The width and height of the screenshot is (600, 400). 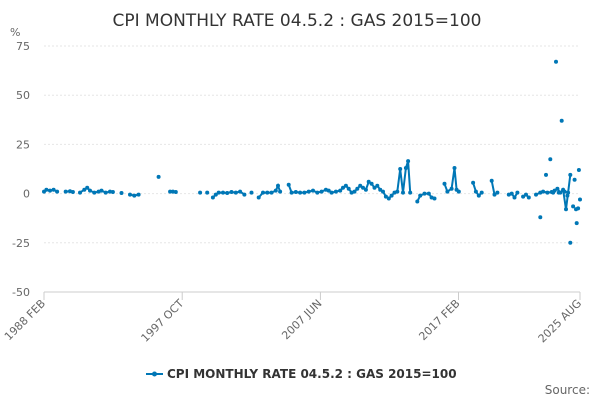 What do you see at coordinates (21, 292) in the screenshot?
I see `y-tick-label: -50` at bounding box center [21, 292].